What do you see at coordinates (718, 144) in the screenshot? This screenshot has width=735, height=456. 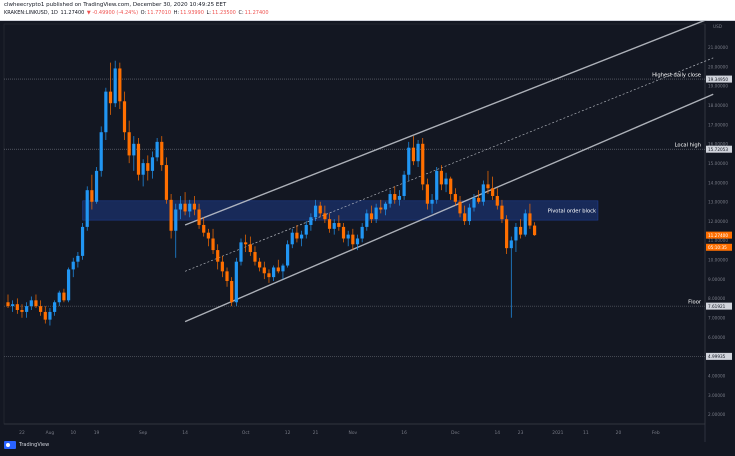 I see `y-tick-label: 16.00000` at bounding box center [718, 144].